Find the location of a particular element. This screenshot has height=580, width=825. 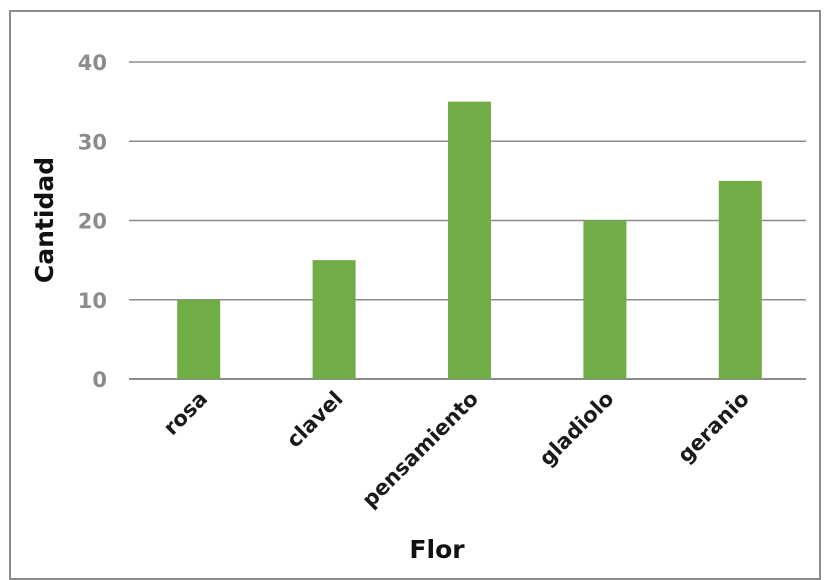

bar-clavel is located at coordinates (334, 319).